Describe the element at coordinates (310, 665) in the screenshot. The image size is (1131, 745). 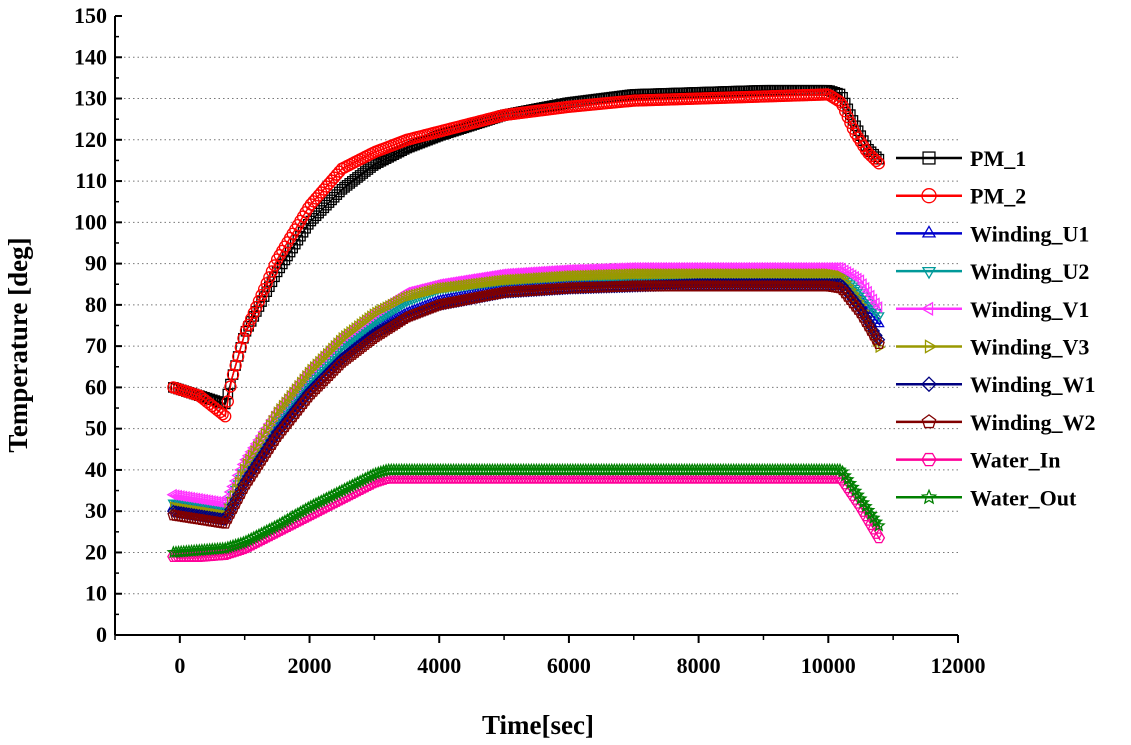
I see `x-tick-label: 2000` at that location.